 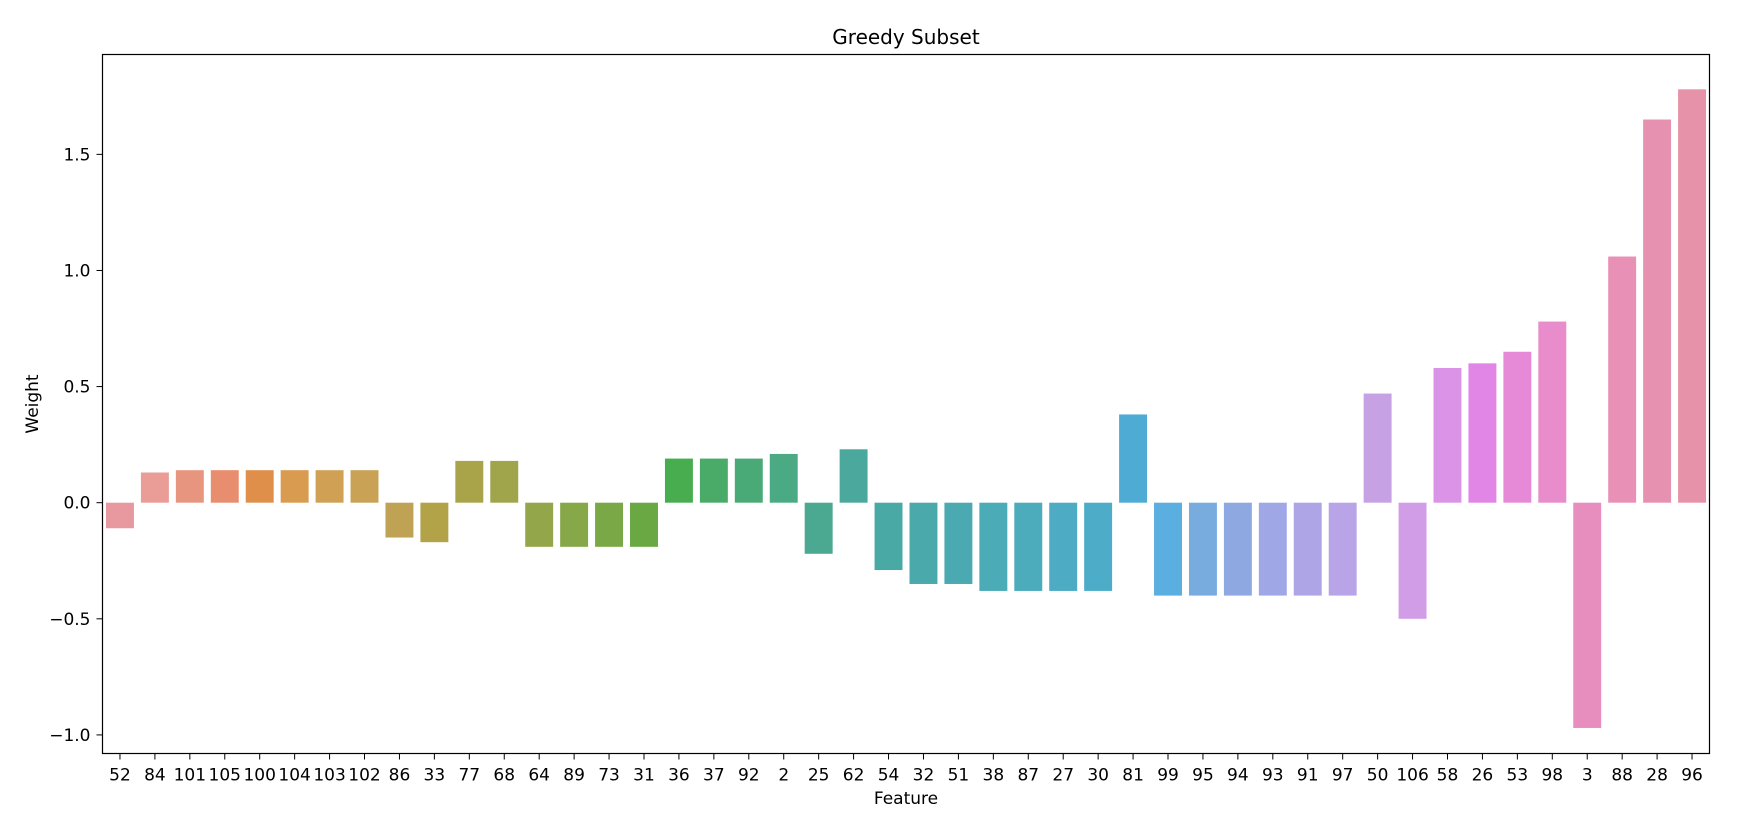 What do you see at coordinates (889, 776) in the screenshot?
I see `x-tick-label: 54` at bounding box center [889, 776].